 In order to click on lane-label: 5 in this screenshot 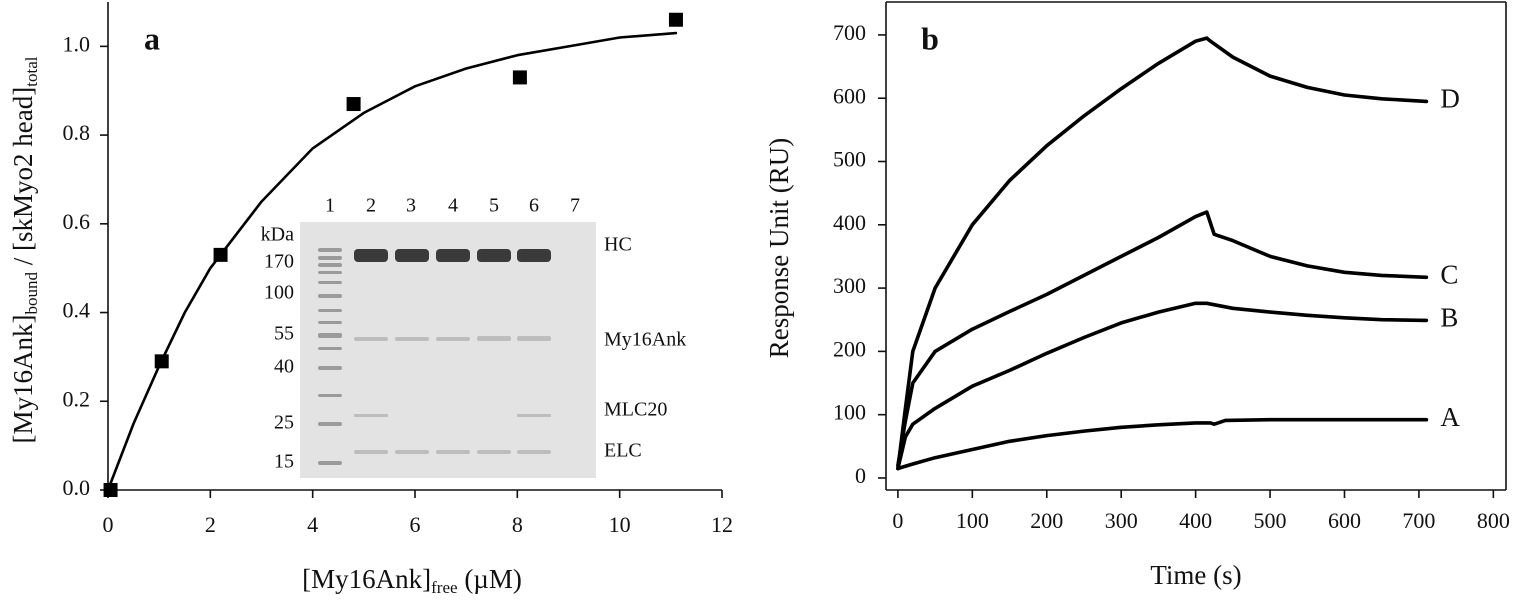, I will do `click(494, 206)`.